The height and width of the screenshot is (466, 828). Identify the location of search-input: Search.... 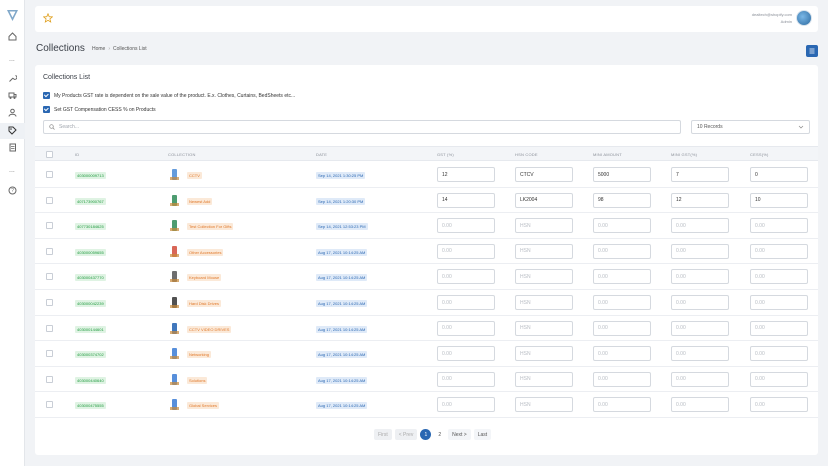
(362, 127).